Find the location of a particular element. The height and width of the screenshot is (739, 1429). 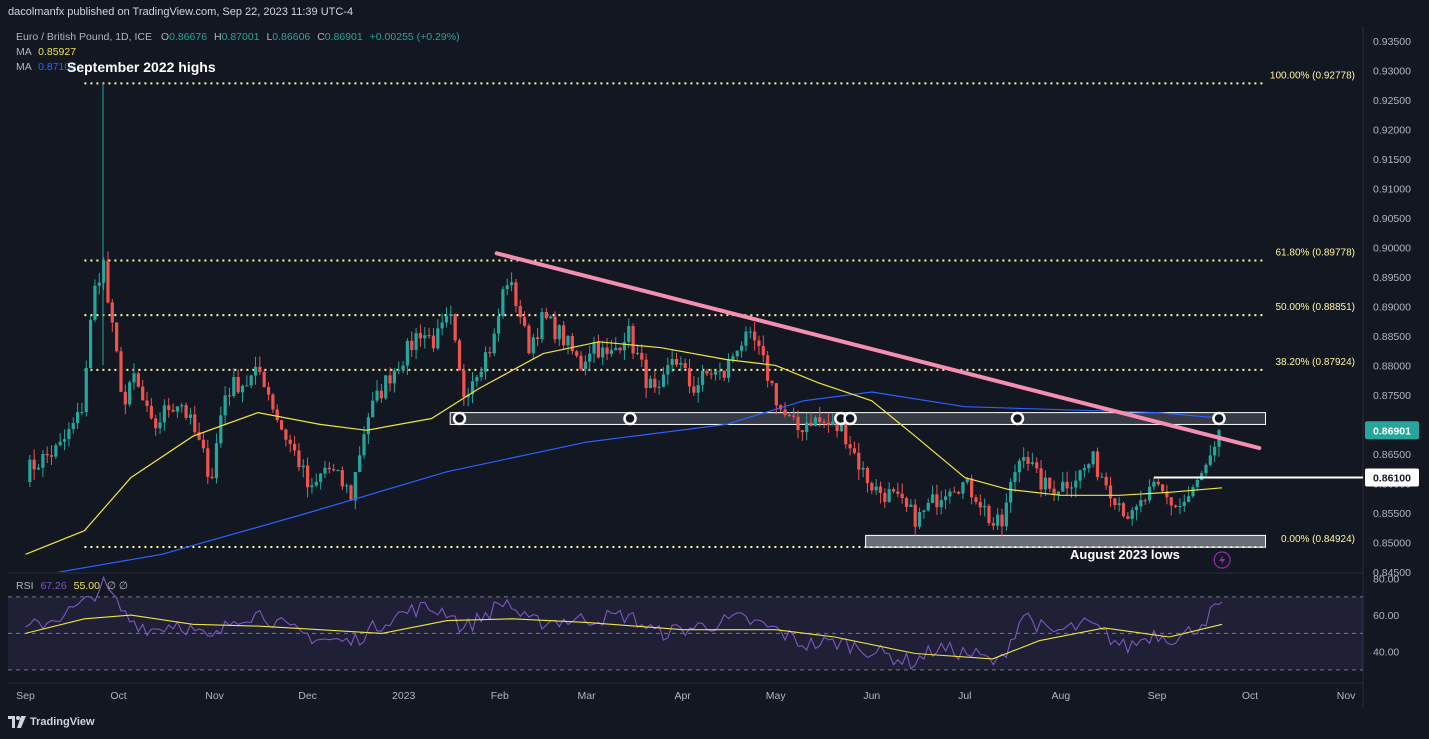

price-tick-label: 0.90500 is located at coordinates (1392, 219).